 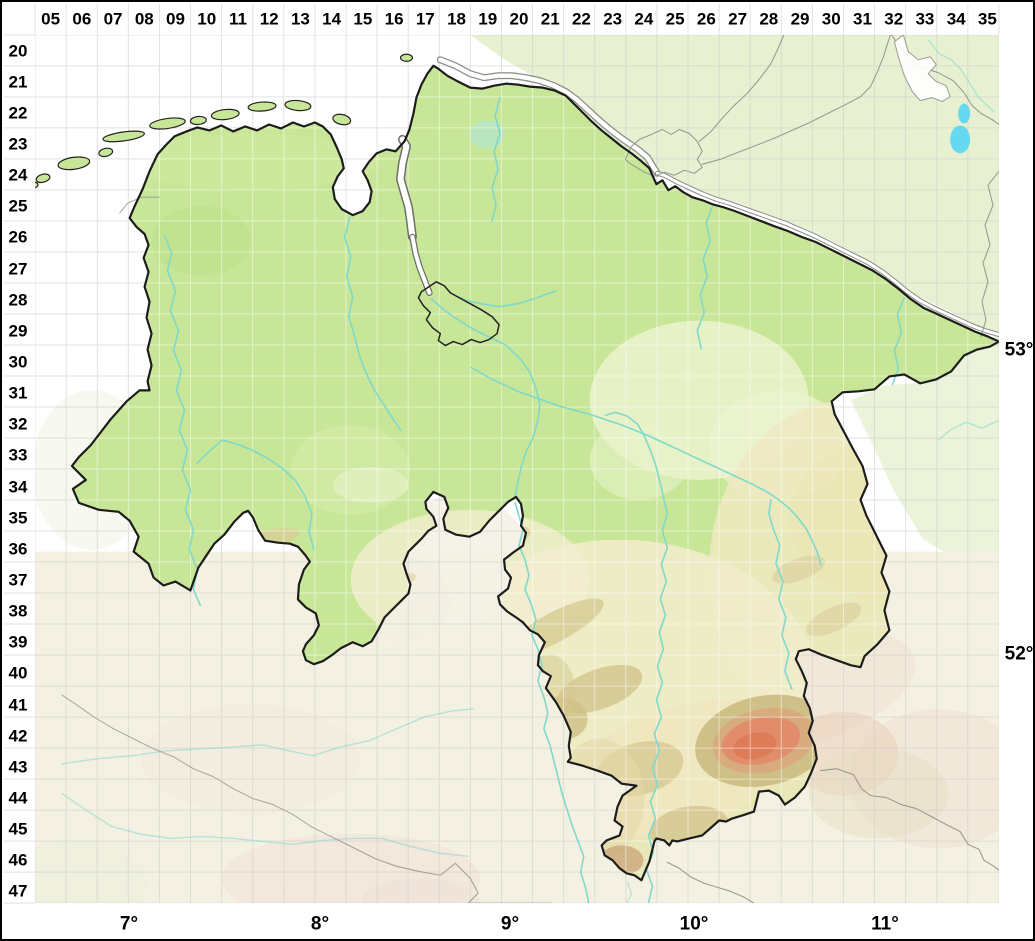 What do you see at coordinates (298, 105) in the screenshot?
I see `island-wangerooge` at bounding box center [298, 105].